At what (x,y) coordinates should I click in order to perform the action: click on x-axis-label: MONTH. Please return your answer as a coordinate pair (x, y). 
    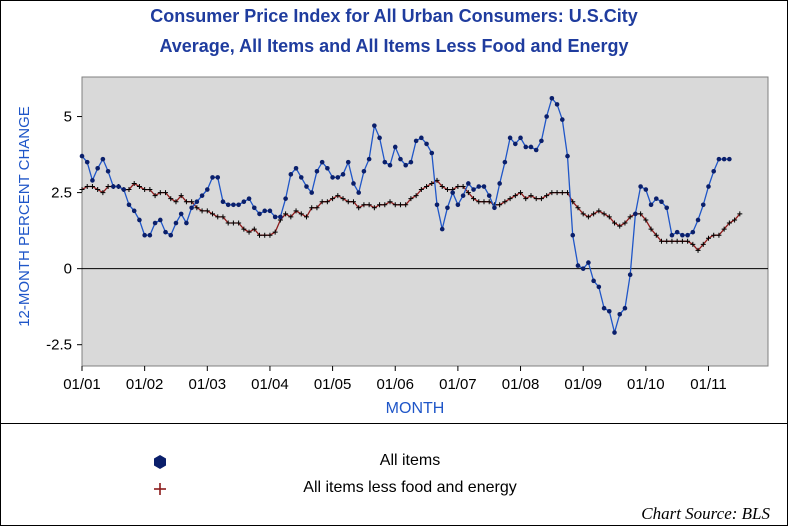
    Looking at the image, I should click on (415, 408).